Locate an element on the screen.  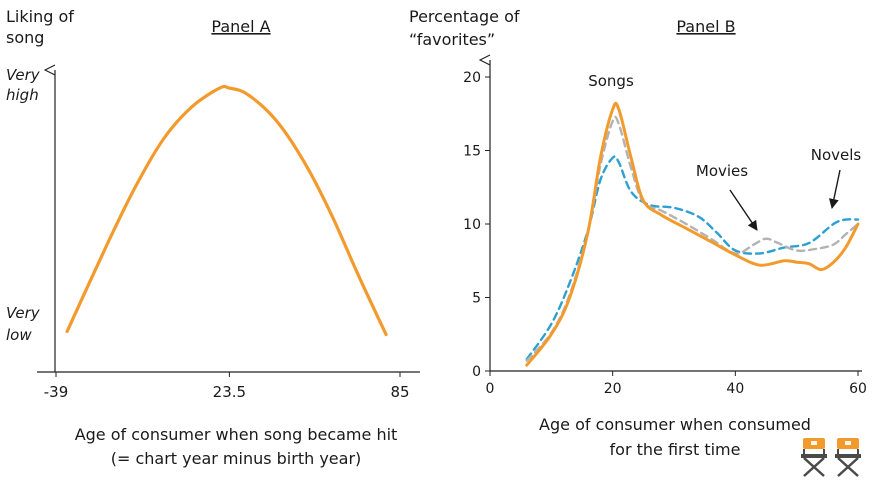
panel-b-ylabel-line-1: Percentage of is located at coordinates (464, 16).